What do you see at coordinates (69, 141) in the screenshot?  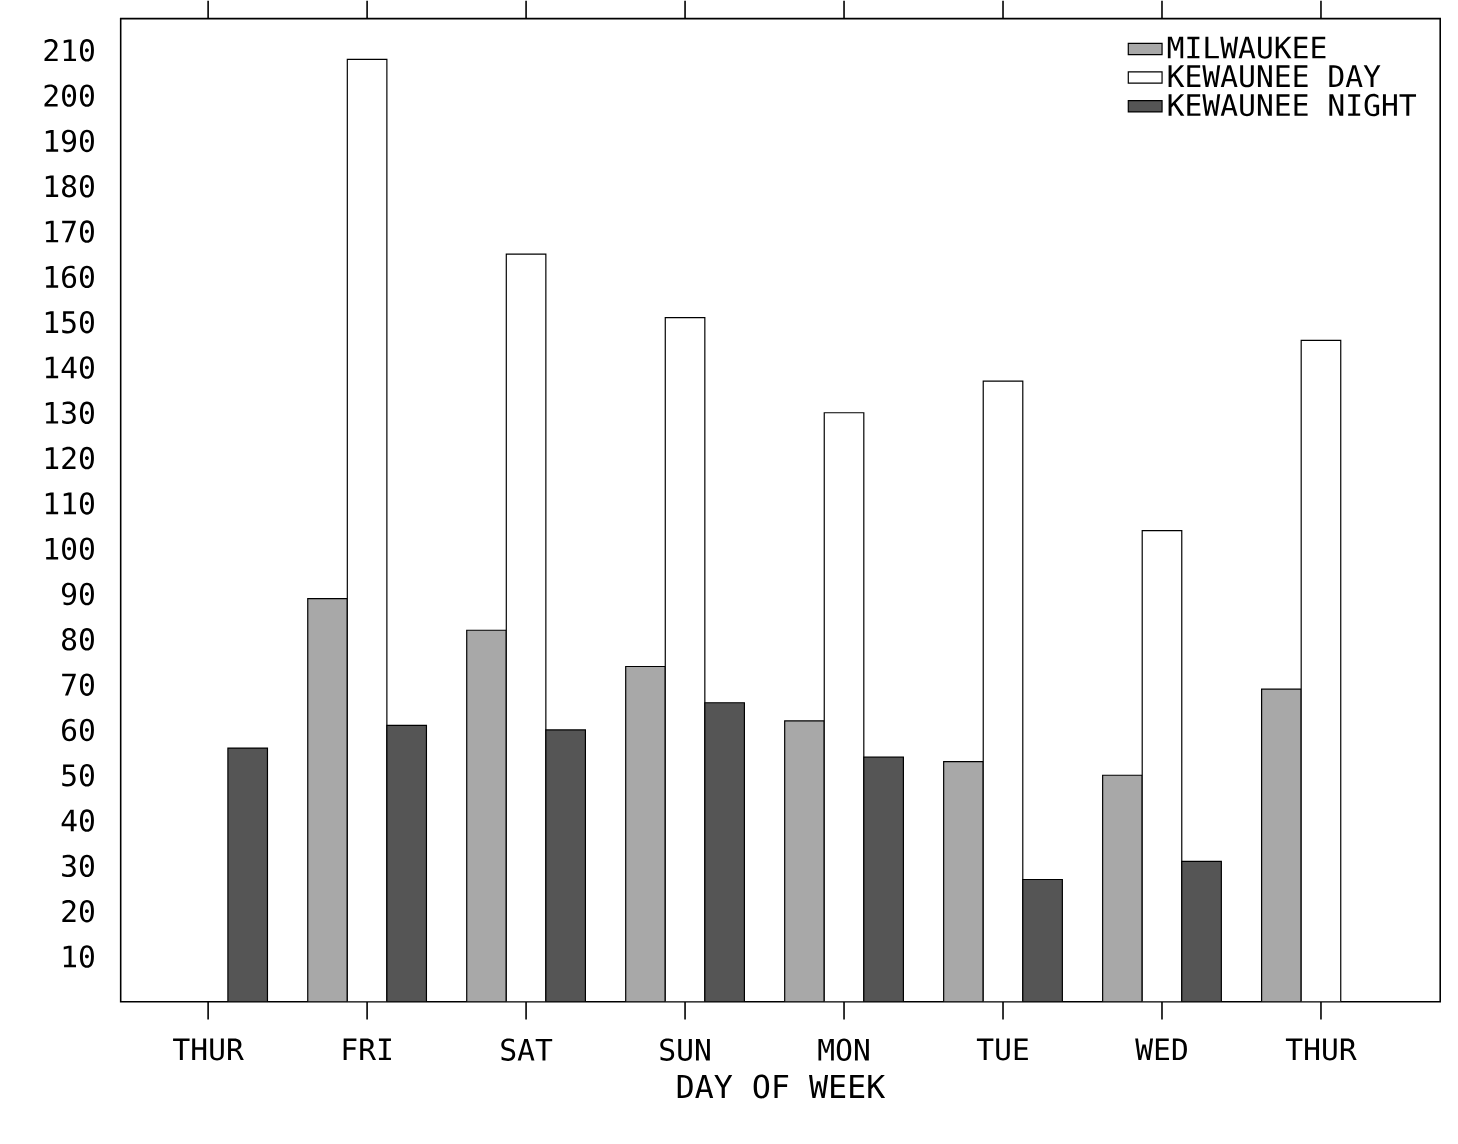 I see `y-tick-label: 190` at bounding box center [69, 141].